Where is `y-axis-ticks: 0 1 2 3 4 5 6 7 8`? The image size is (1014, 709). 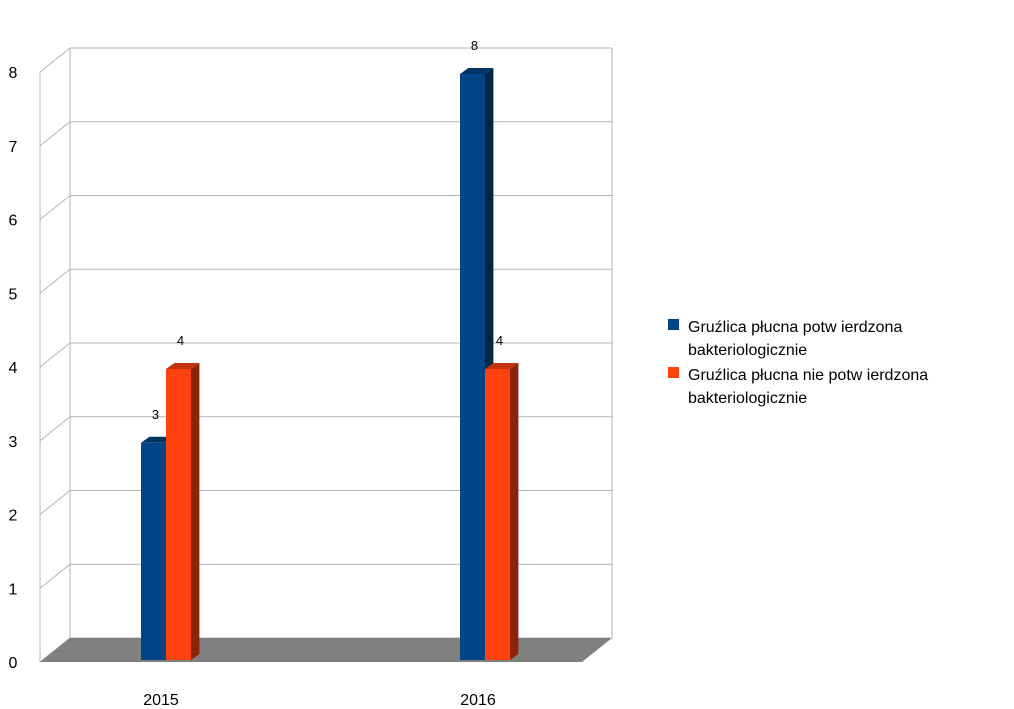 y-axis-ticks: 0 1 2 3 4 5 6 7 8 is located at coordinates (13, 368).